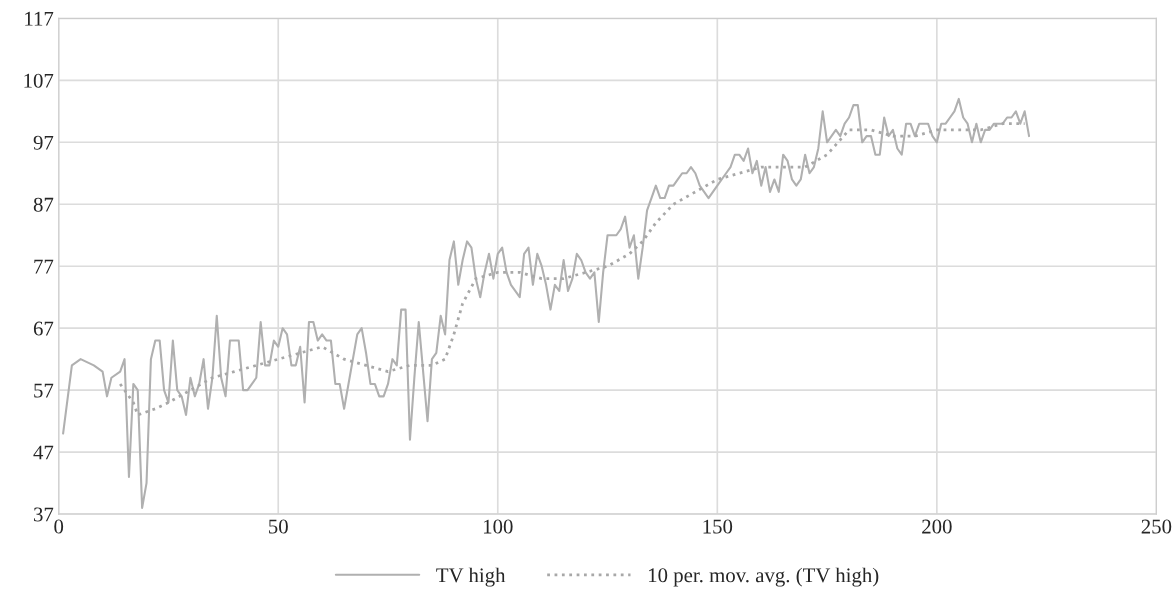 The width and height of the screenshot is (1174, 612). What do you see at coordinates (937, 526) in the screenshot?
I see `x-tick-label: 200` at bounding box center [937, 526].